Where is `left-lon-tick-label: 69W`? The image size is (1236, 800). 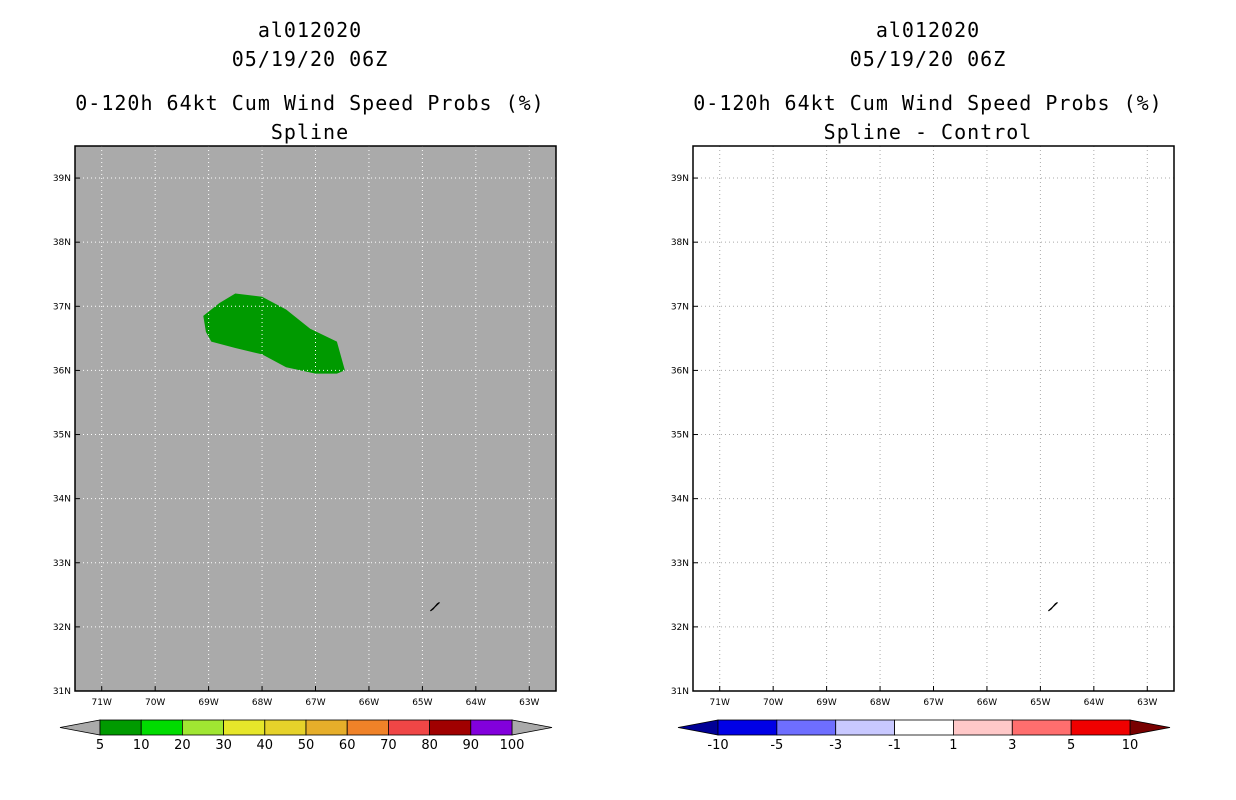 left-lon-tick-label: 69W is located at coordinates (208, 703).